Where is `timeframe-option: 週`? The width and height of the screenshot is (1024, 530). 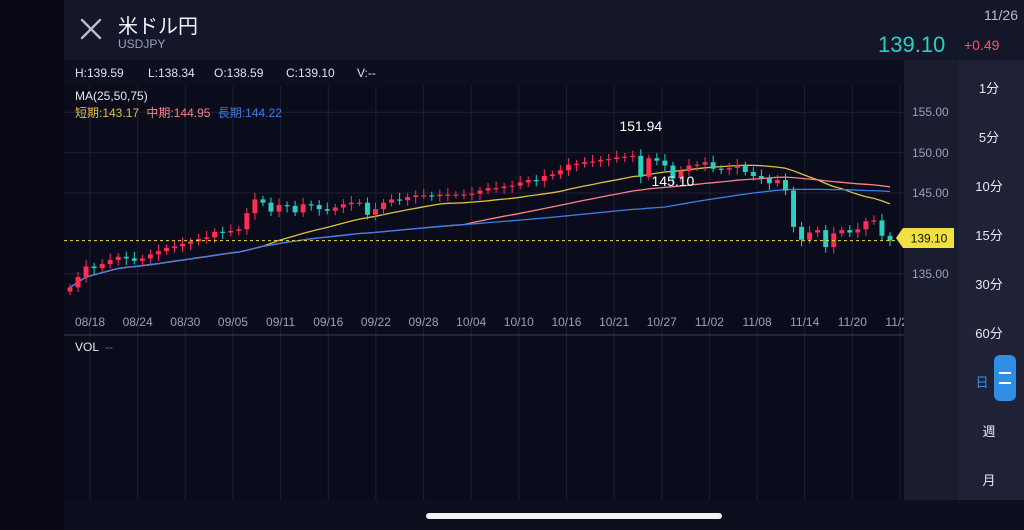 timeframe-option: 週 is located at coordinates (989, 431).